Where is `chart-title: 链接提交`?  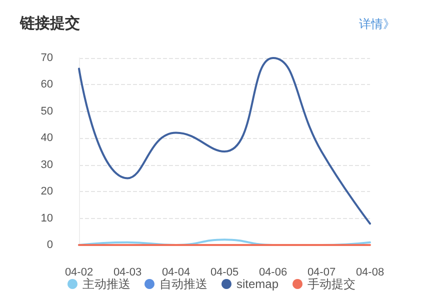
chart-title: 链接提交 is located at coordinates (50, 23).